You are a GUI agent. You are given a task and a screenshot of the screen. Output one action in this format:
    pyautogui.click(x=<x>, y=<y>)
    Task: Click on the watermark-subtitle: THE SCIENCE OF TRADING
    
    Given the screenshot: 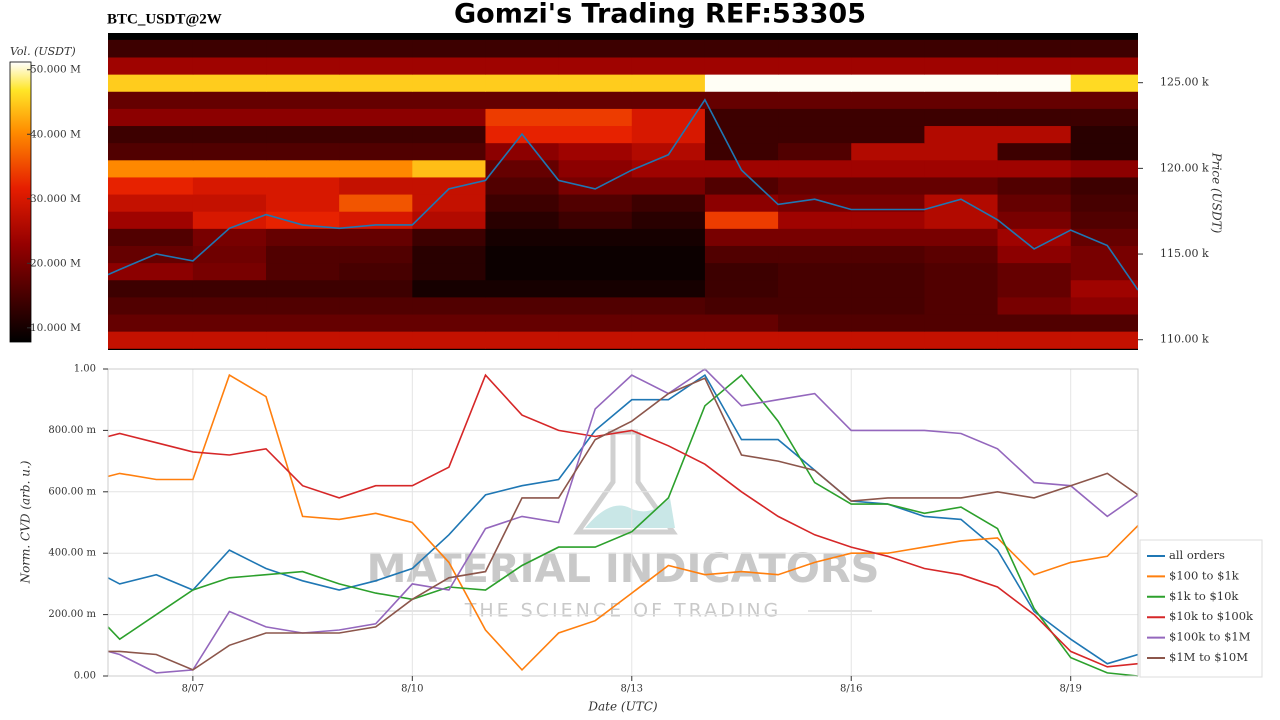 What is the action you would take?
    pyautogui.click(x=623, y=611)
    